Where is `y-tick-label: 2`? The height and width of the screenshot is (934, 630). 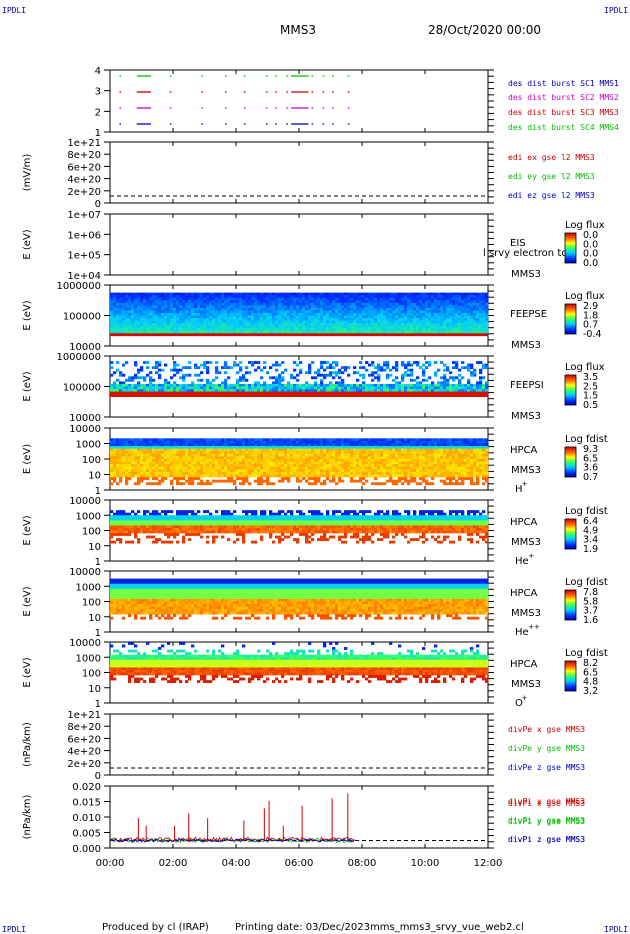
y-tick-label: 2 is located at coordinates (98, 112).